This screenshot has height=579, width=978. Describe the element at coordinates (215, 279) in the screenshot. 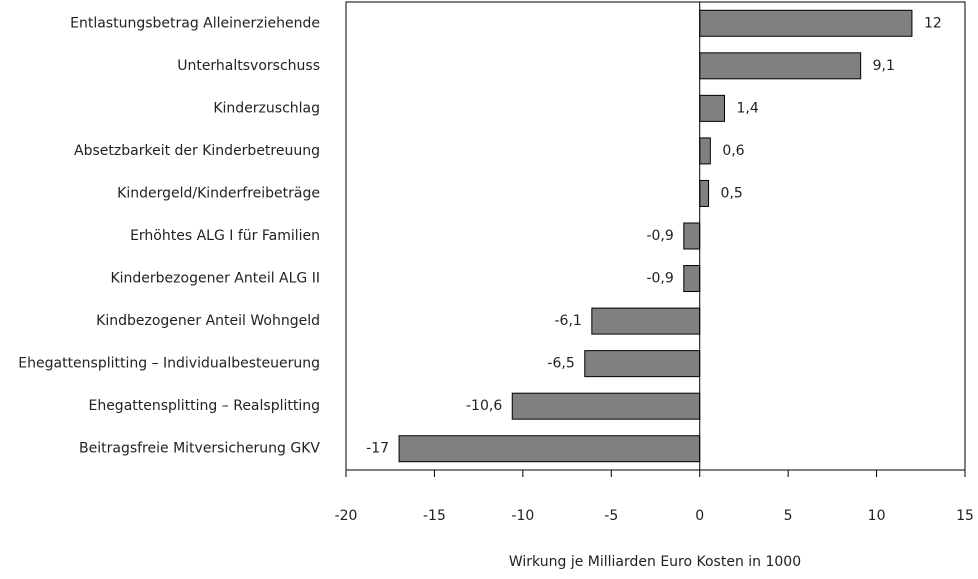

I see `y-tick-label: Kinderbezogener Anteil ALG II` at that location.